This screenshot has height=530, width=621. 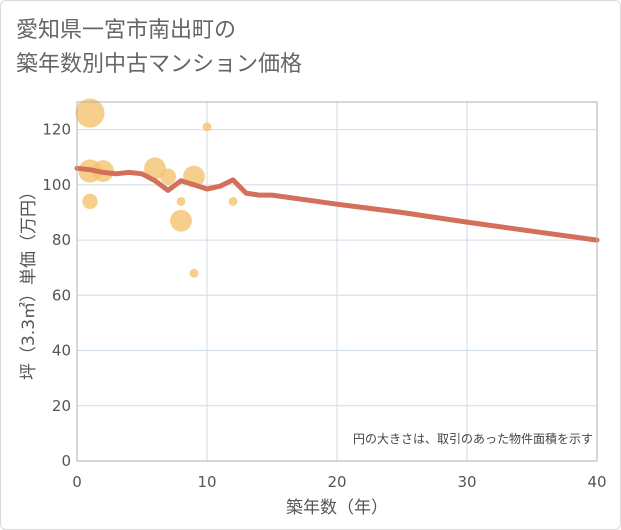 I want to click on y-tick-label: 100, so click(x=56, y=185).